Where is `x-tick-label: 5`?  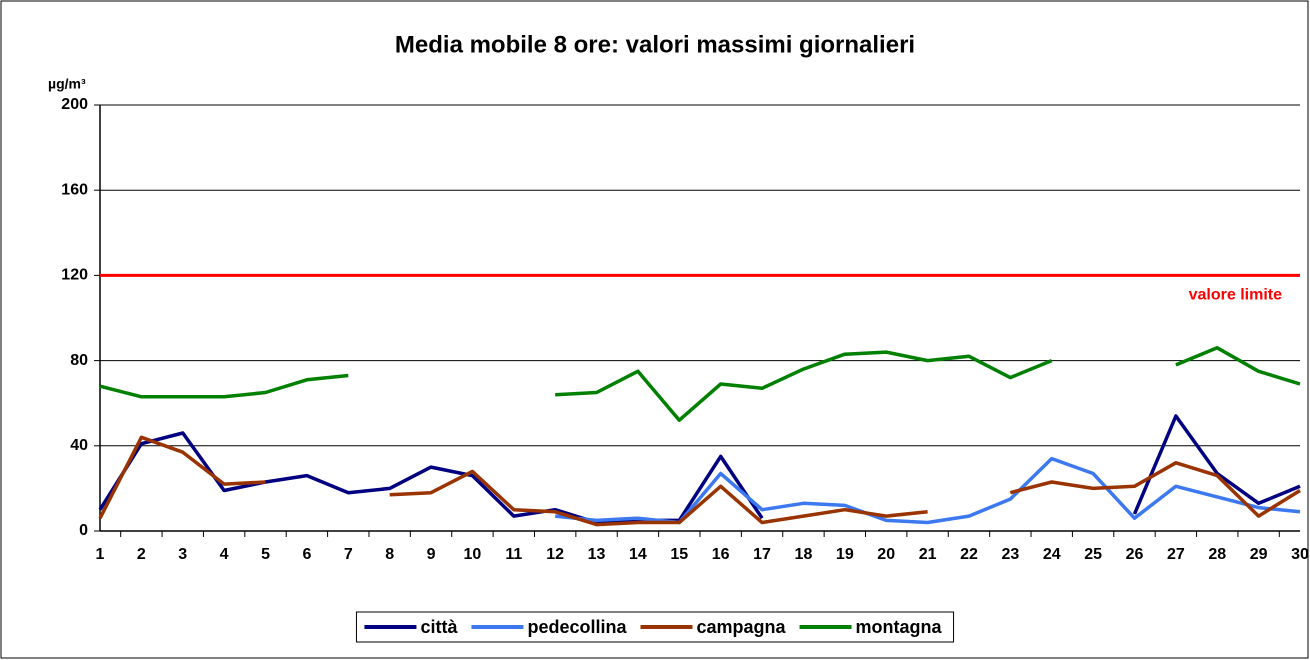
x-tick-label: 5 is located at coordinates (265, 554).